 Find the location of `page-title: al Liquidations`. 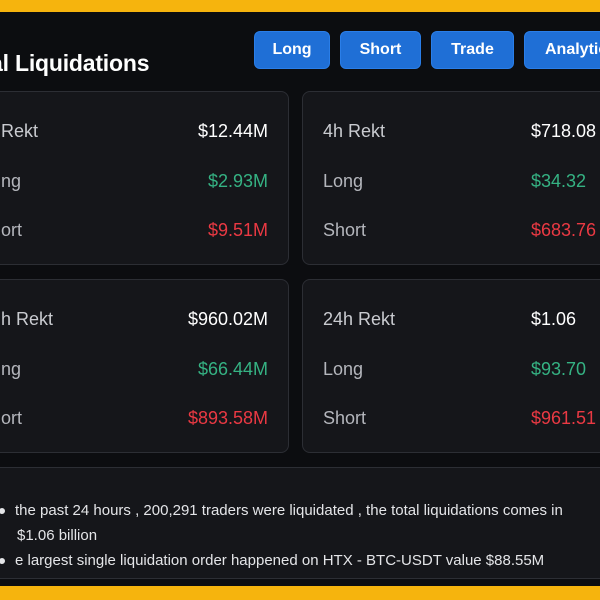

page-title: al Liquidations is located at coordinates (75, 63).